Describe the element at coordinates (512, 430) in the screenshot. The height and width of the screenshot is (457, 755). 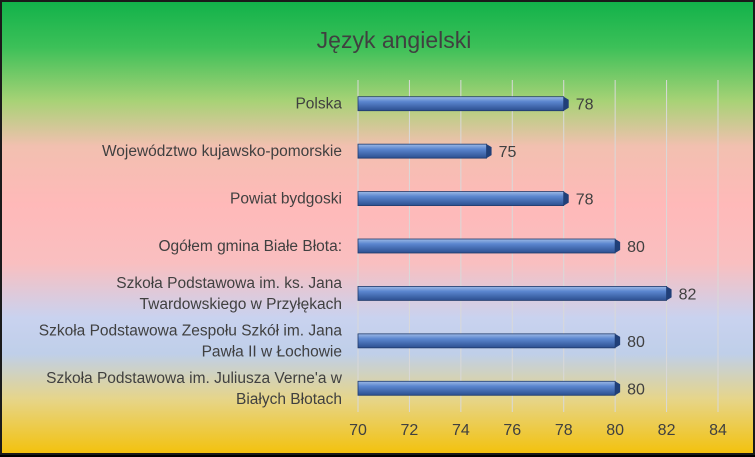
I see `x-tick-label: 76` at that location.